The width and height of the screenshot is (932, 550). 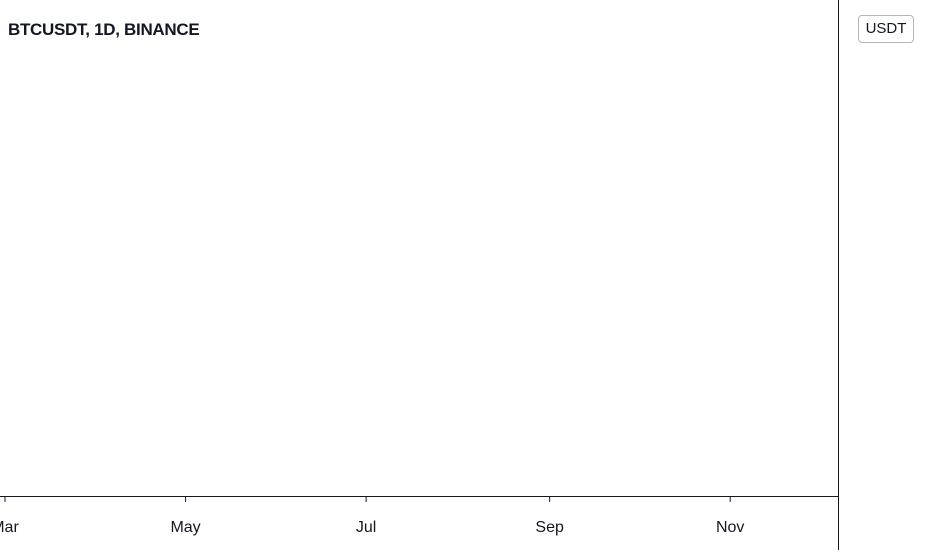 What do you see at coordinates (549, 527) in the screenshot?
I see `time-tick-label: Sep` at bounding box center [549, 527].